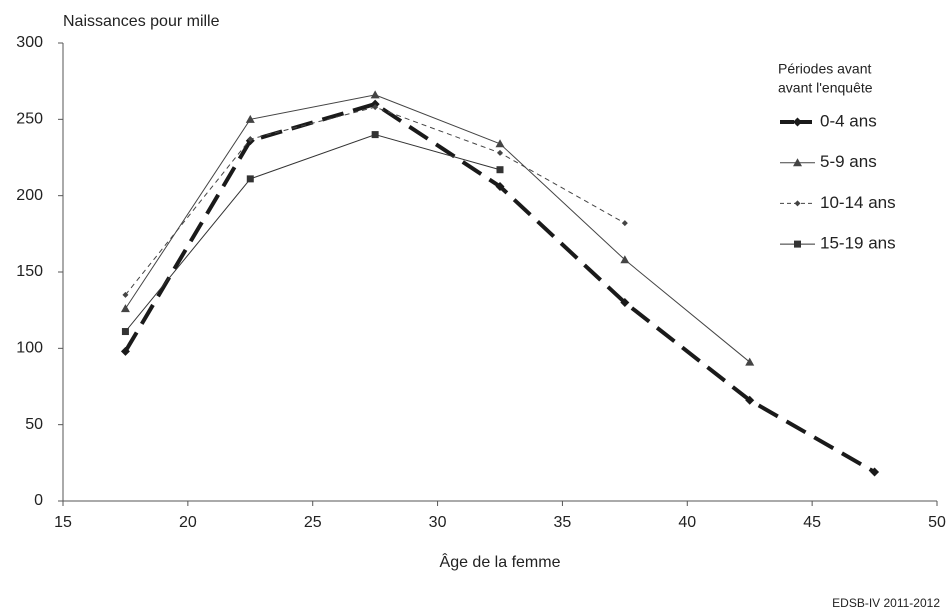 This screenshot has width=951, height=615. I want to click on y-tick-label: 0, so click(38, 500).